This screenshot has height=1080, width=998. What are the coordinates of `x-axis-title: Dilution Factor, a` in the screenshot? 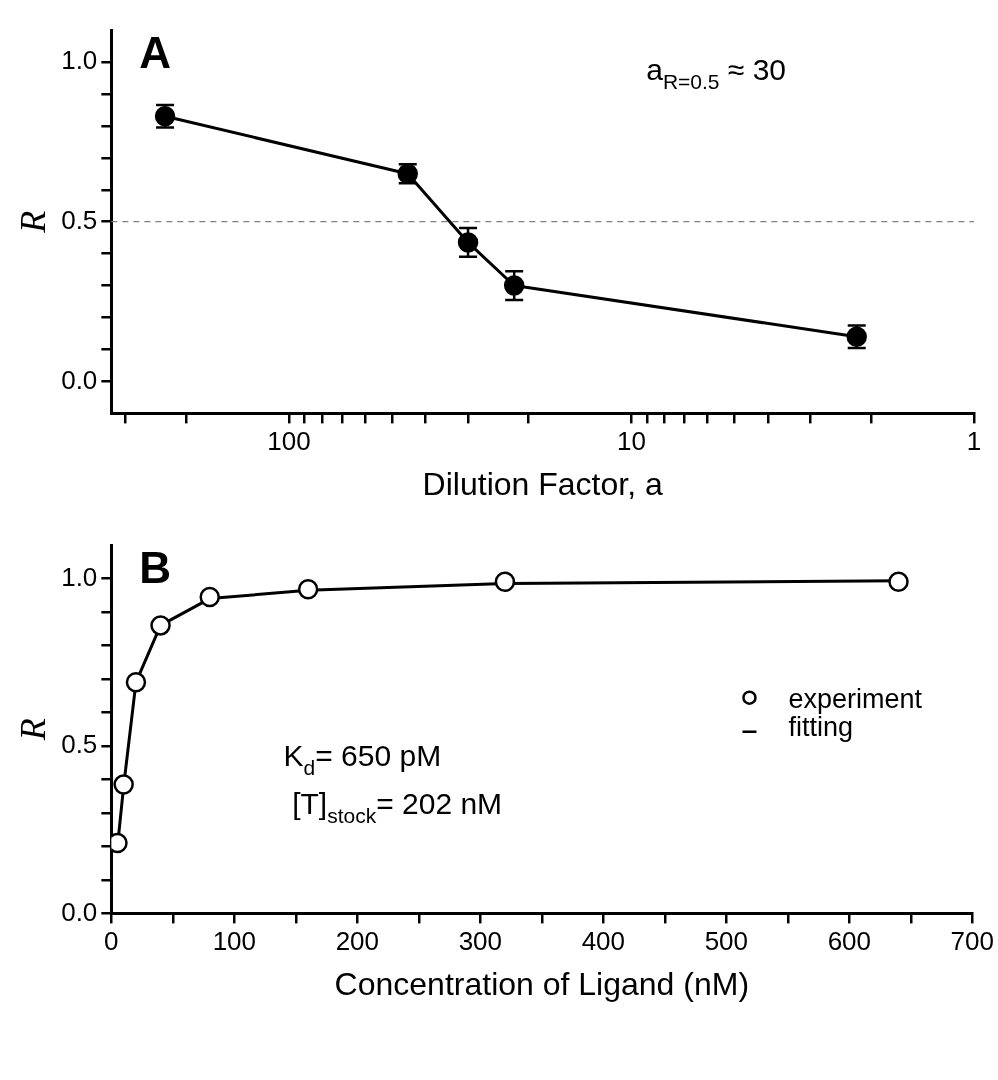 It's located at (542, 483).